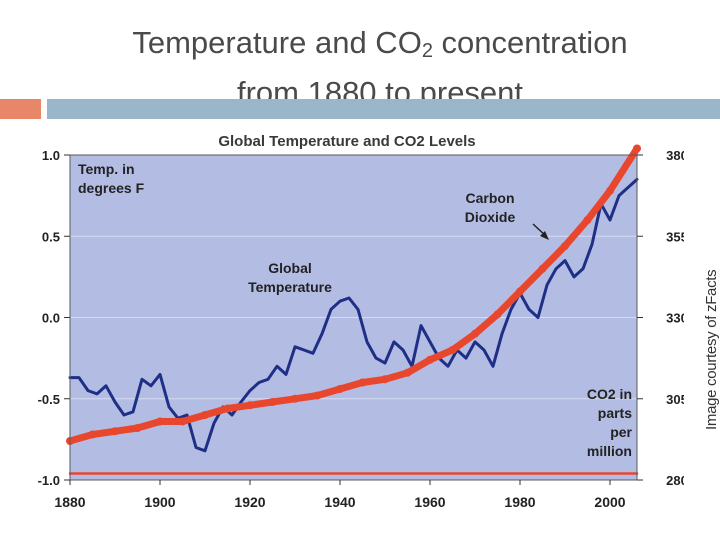 This screenshot has height=540, width=720. Describe the element at coordinates (675, 480) in the screenshot. I see `y-right-tick-label: 280` at that location.